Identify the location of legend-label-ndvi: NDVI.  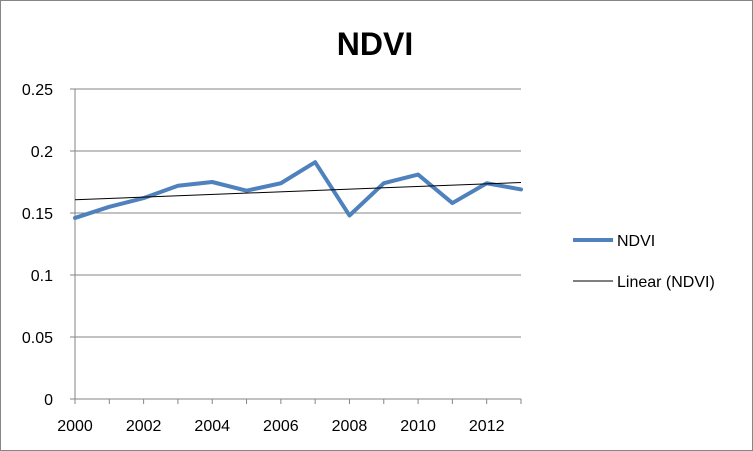
(636, 241).